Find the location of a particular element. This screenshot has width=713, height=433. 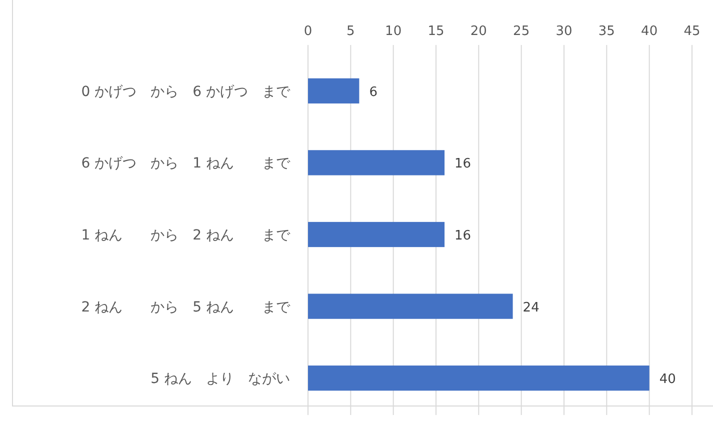

x-tick-label: 30 is located at coordinates (564, 31).